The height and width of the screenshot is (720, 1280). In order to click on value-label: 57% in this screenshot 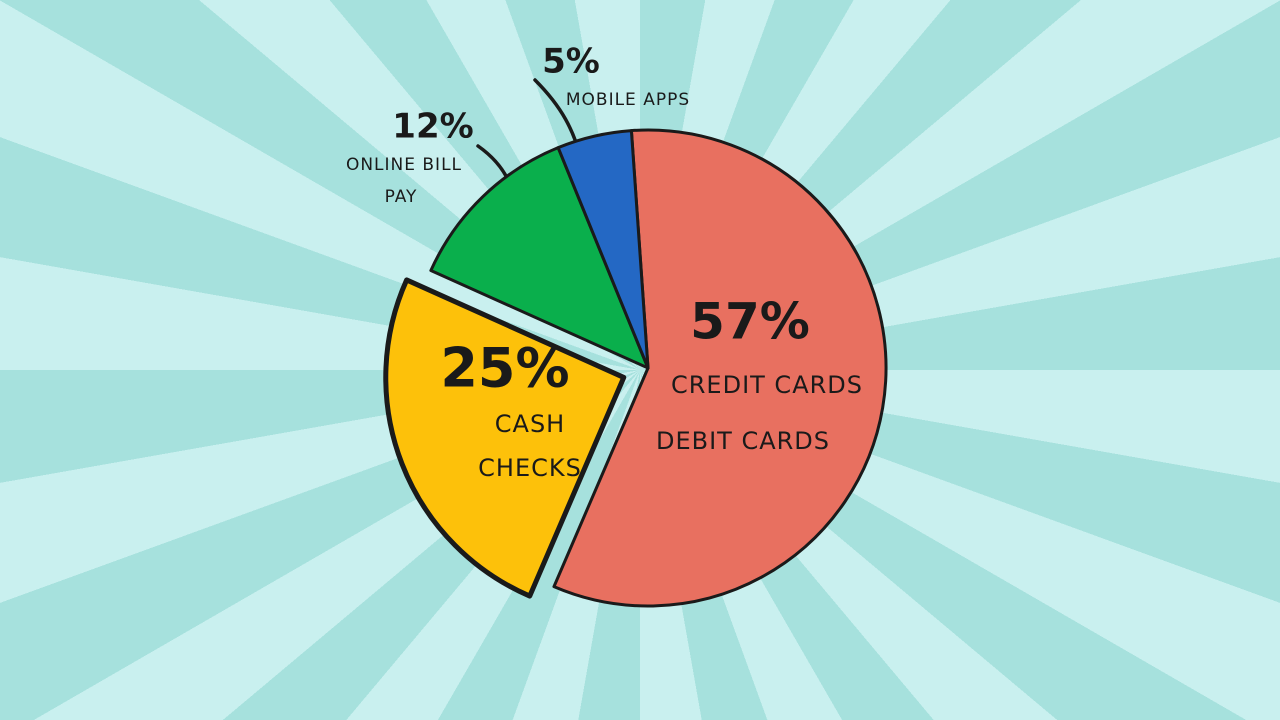, I will do `click(750, 322)`.